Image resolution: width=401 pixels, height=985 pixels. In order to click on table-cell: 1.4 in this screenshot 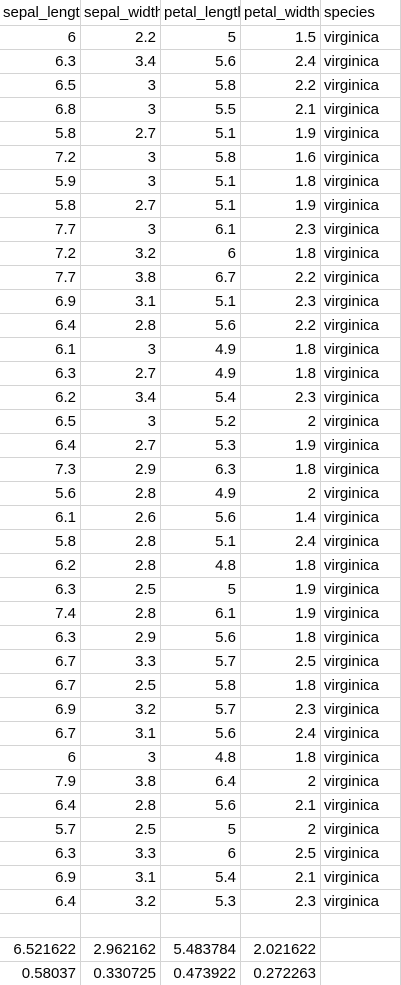, I will do `click(281, 518)`.